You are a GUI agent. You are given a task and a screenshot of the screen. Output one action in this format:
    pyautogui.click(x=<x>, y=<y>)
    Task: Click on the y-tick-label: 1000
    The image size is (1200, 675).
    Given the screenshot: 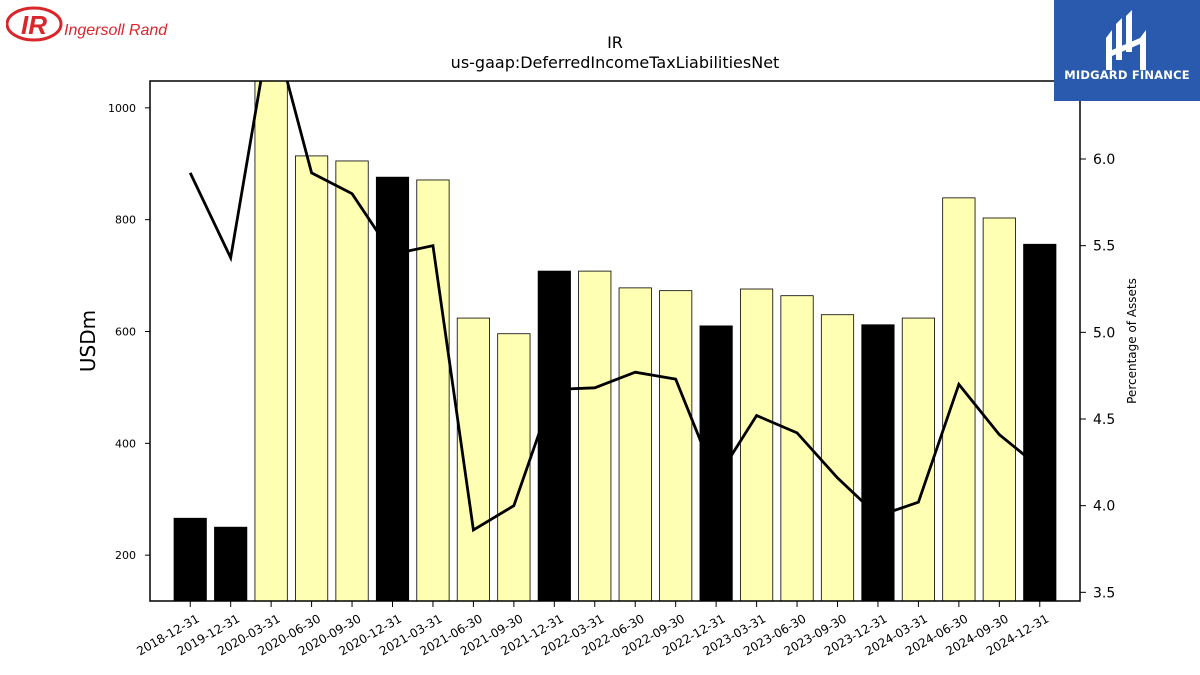 What is the action you would take?
    pyautogui.click(x=122, y=108)
    